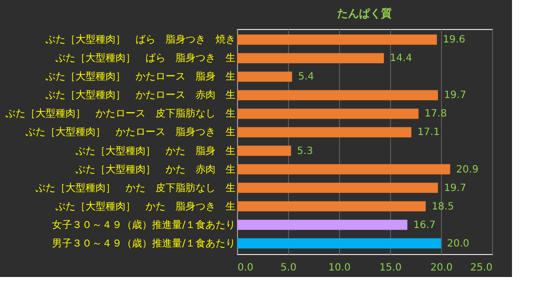 This screenshot has width=548, height=302. What do you see at coordinates (146, 206) in the screenshot?
I see `y-tick-label: ぶた［大型種肉］ かた 脂身つき 生` at bounding box center [146, 206].